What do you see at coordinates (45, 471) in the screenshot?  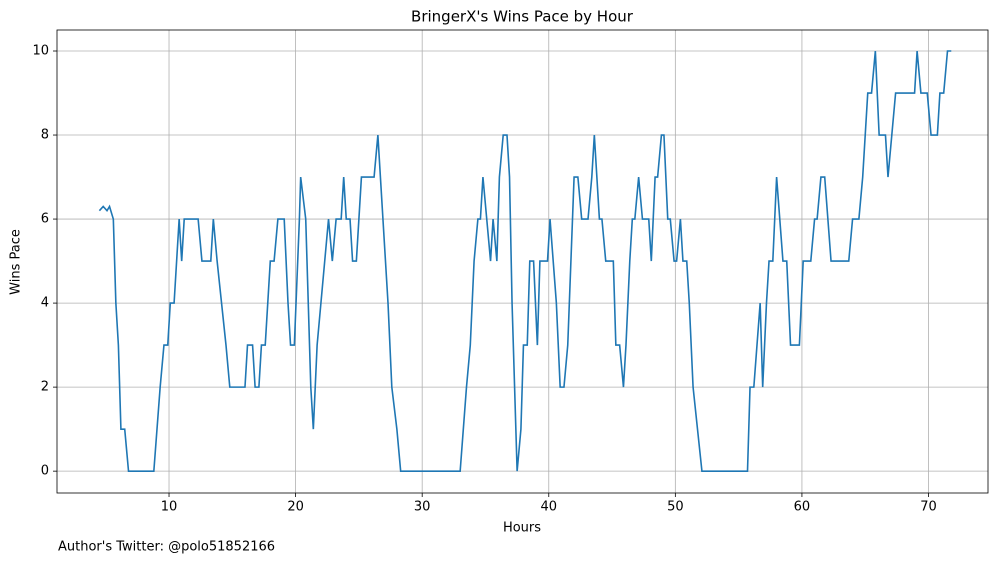 I see `y-tick-label: 0` at bounding box center [45, 471].